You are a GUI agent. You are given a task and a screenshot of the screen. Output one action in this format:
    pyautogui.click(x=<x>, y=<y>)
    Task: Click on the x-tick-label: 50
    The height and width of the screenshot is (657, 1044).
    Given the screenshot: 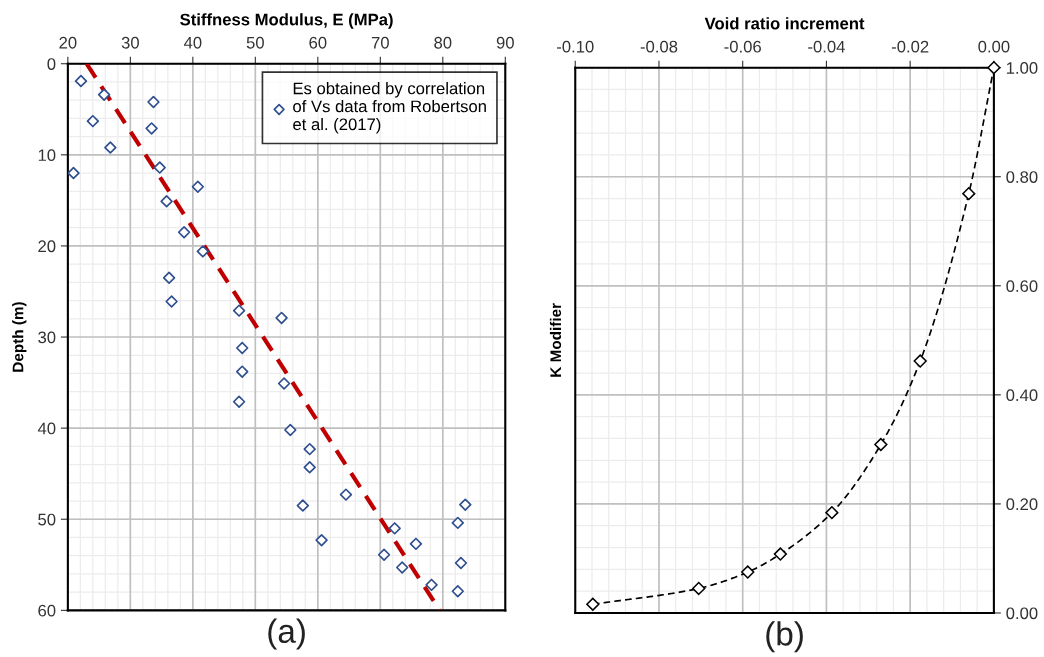 What is the action you would take?
    pyautogui.click(x=255, y=42)
    